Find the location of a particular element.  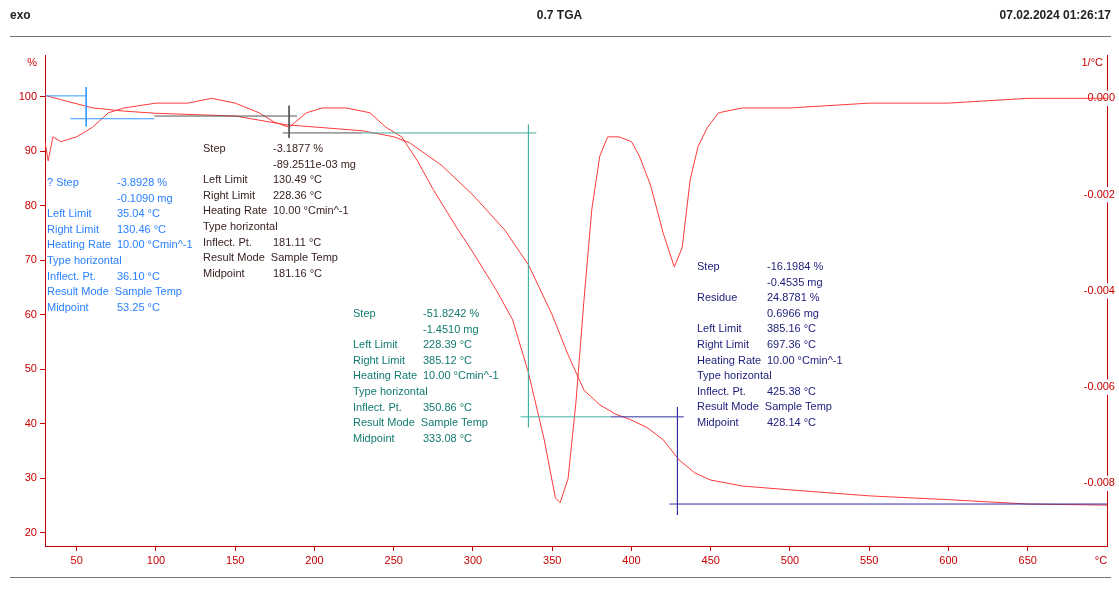

x-tick-label: 150 is located at coordinates (235, 559).